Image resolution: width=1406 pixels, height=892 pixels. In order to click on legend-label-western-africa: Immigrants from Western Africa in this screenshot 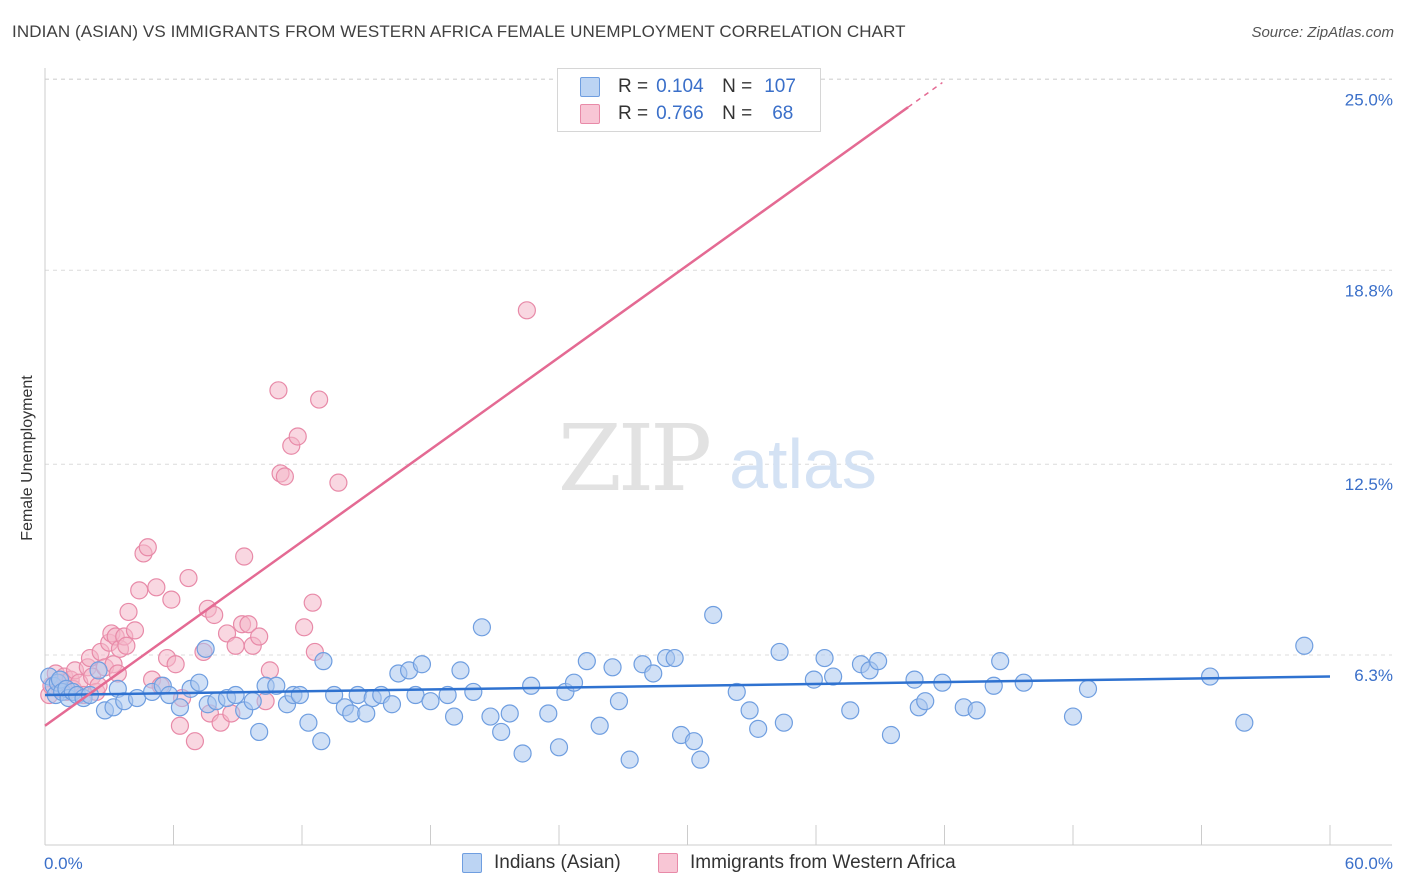, I will do `click(823, 862)`.